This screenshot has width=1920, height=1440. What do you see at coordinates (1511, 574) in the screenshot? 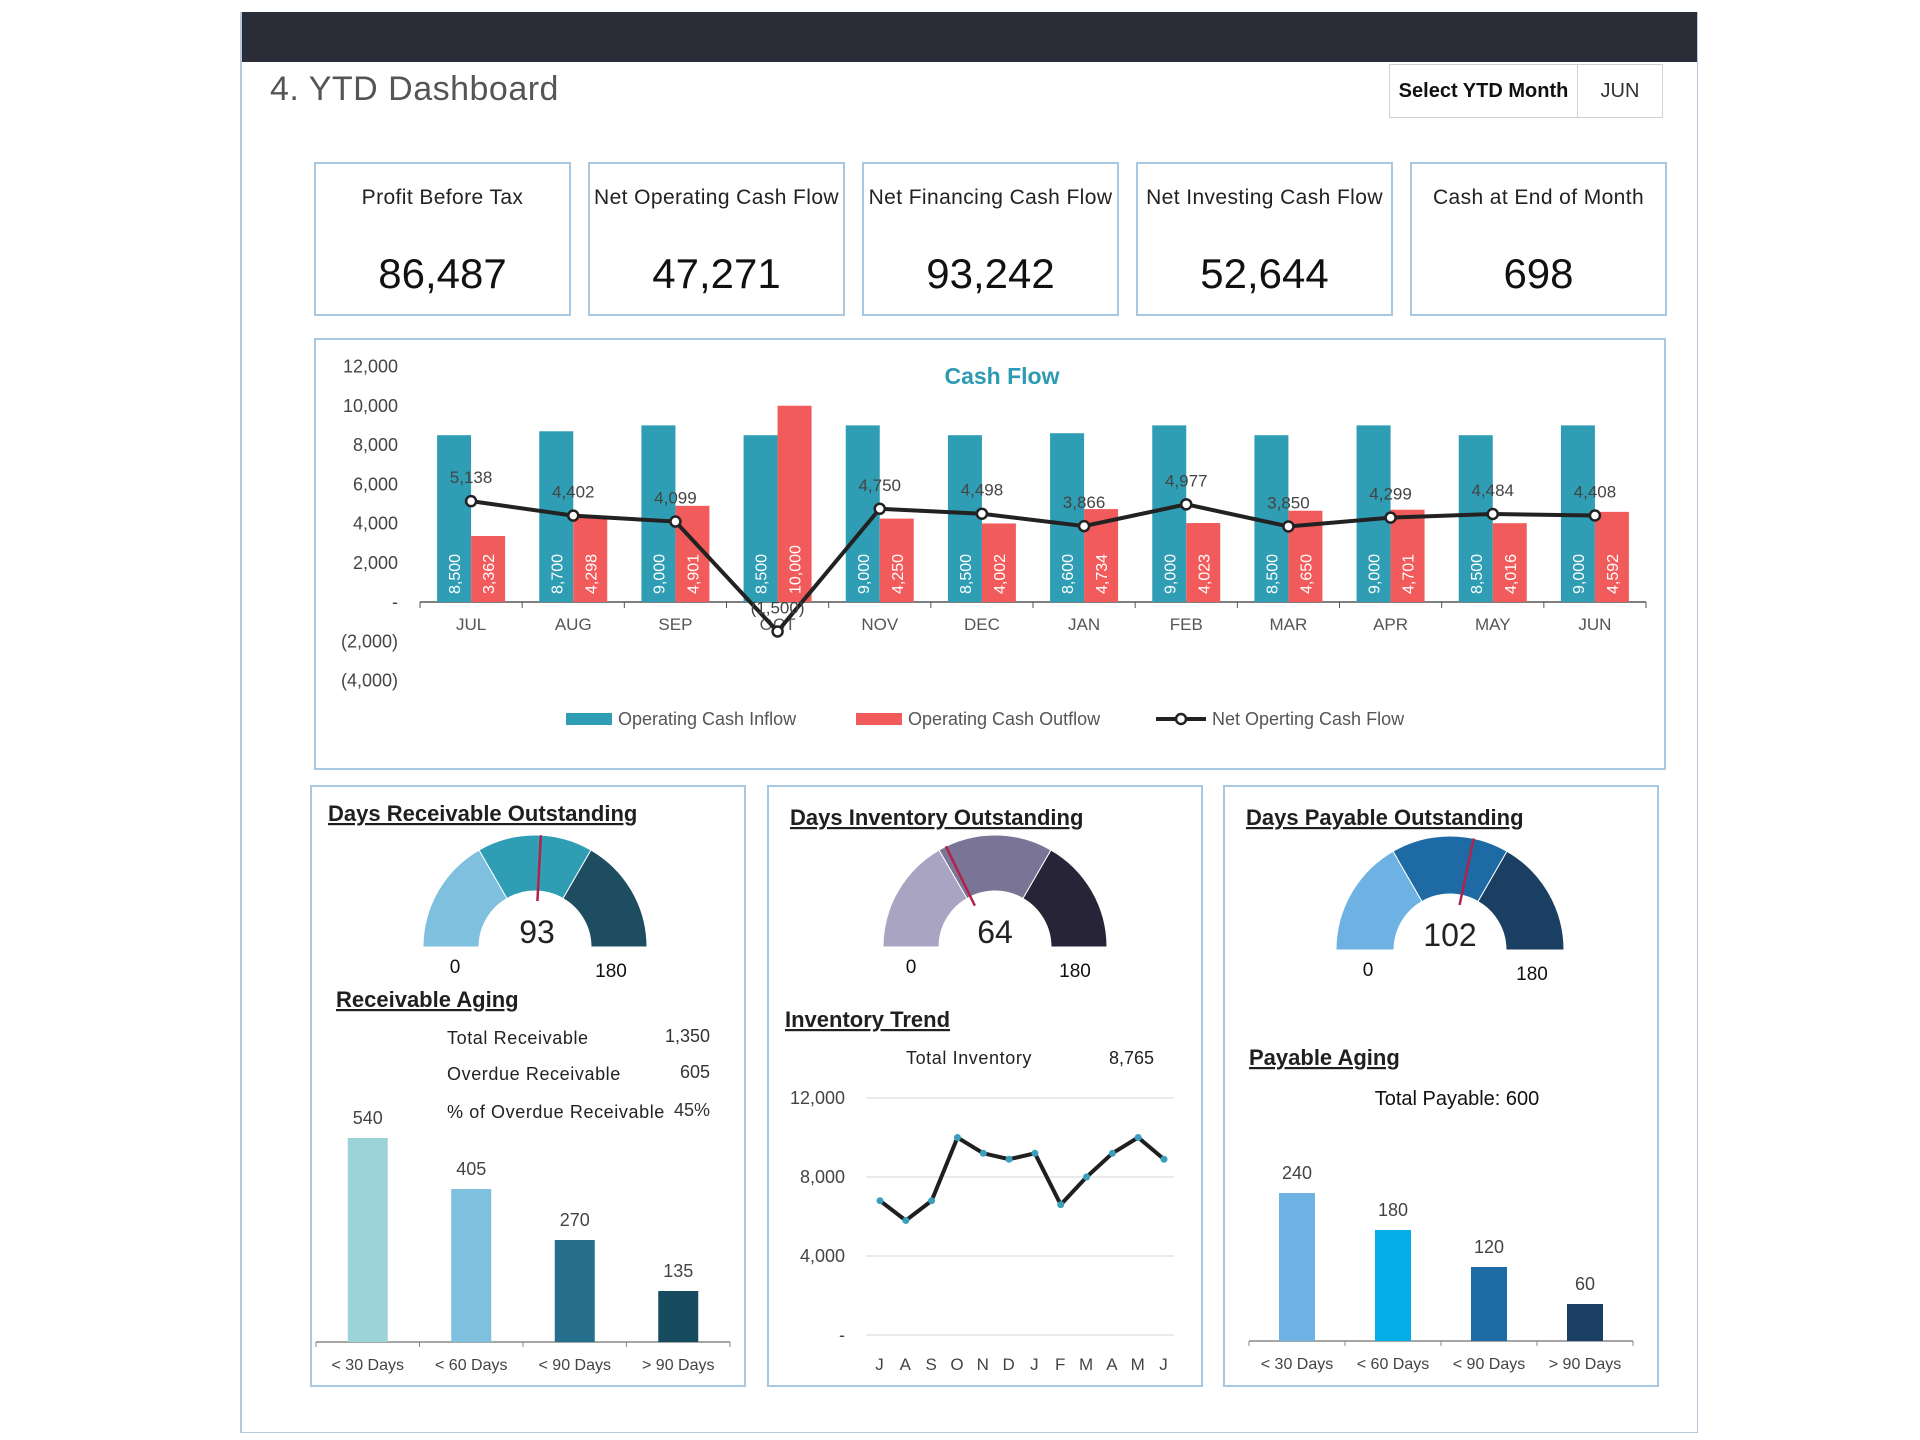
I see `outflow-bar-label: 4,016` at bounding box center [1511, 574].